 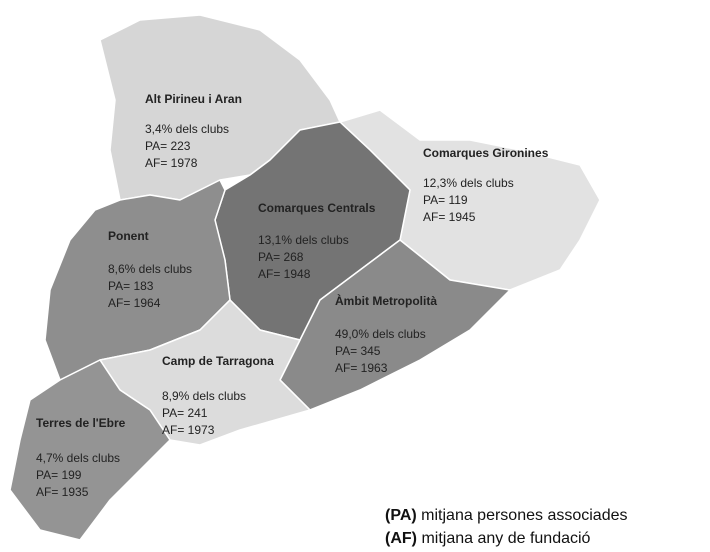 What do you see at coordinates (171, 163) in the screenshot?
I see `region-af: AF= 1978` at bounding box center [171, 163].